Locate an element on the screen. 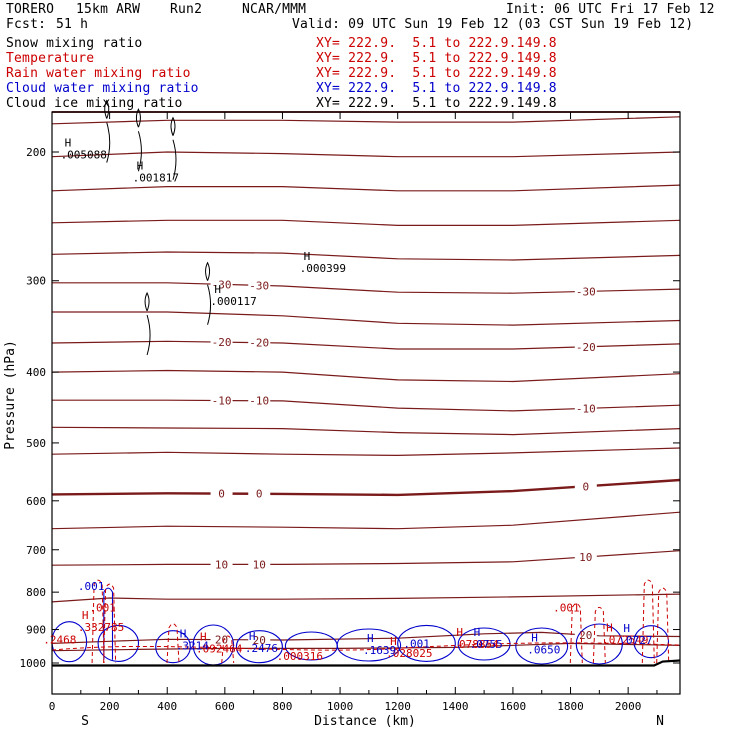 The image size is (740, 740). field-cloud-ice-xy: XY= 222.9. 5.1 to 222.9.149.8 is located at coordinates (436, 103).